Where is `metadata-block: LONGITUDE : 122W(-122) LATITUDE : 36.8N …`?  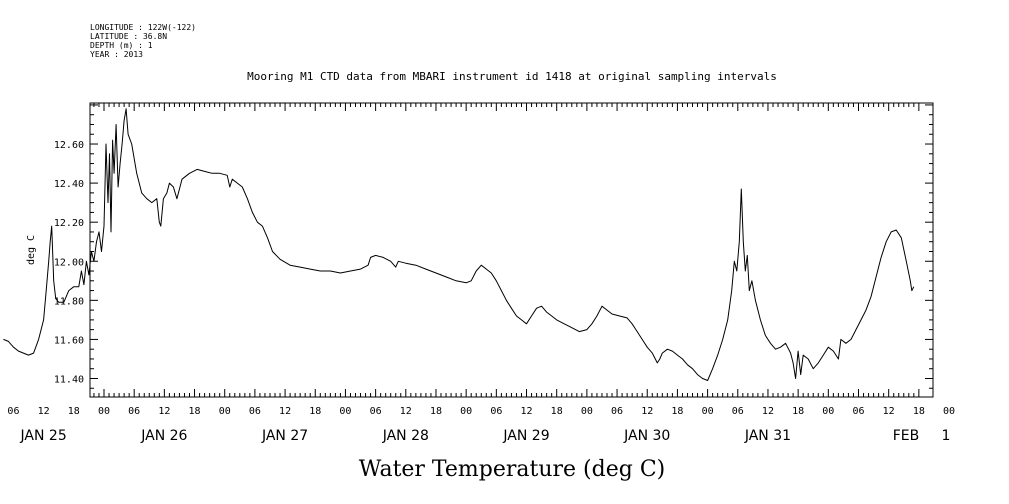
metadata-block: LONGITUDE : 122W(-122) LATITUDE : 36.8N … is located at coordinates (143, 41).